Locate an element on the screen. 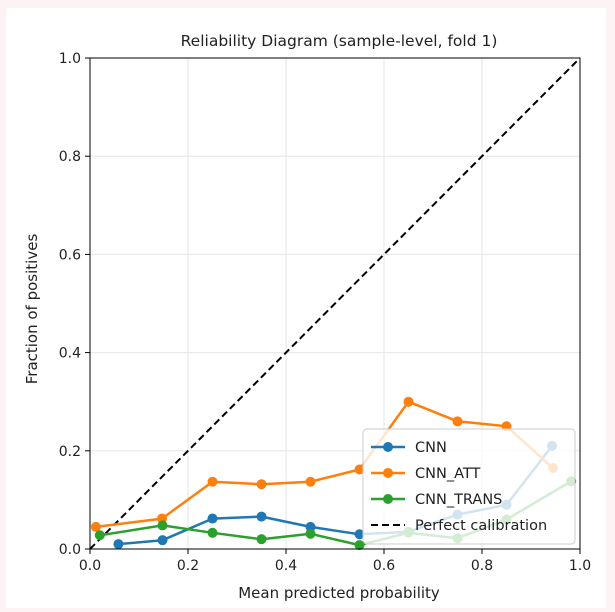 This screenshot has height=612, width=615. legend-label-cnn: CNN is located at coordinates (431, 448).